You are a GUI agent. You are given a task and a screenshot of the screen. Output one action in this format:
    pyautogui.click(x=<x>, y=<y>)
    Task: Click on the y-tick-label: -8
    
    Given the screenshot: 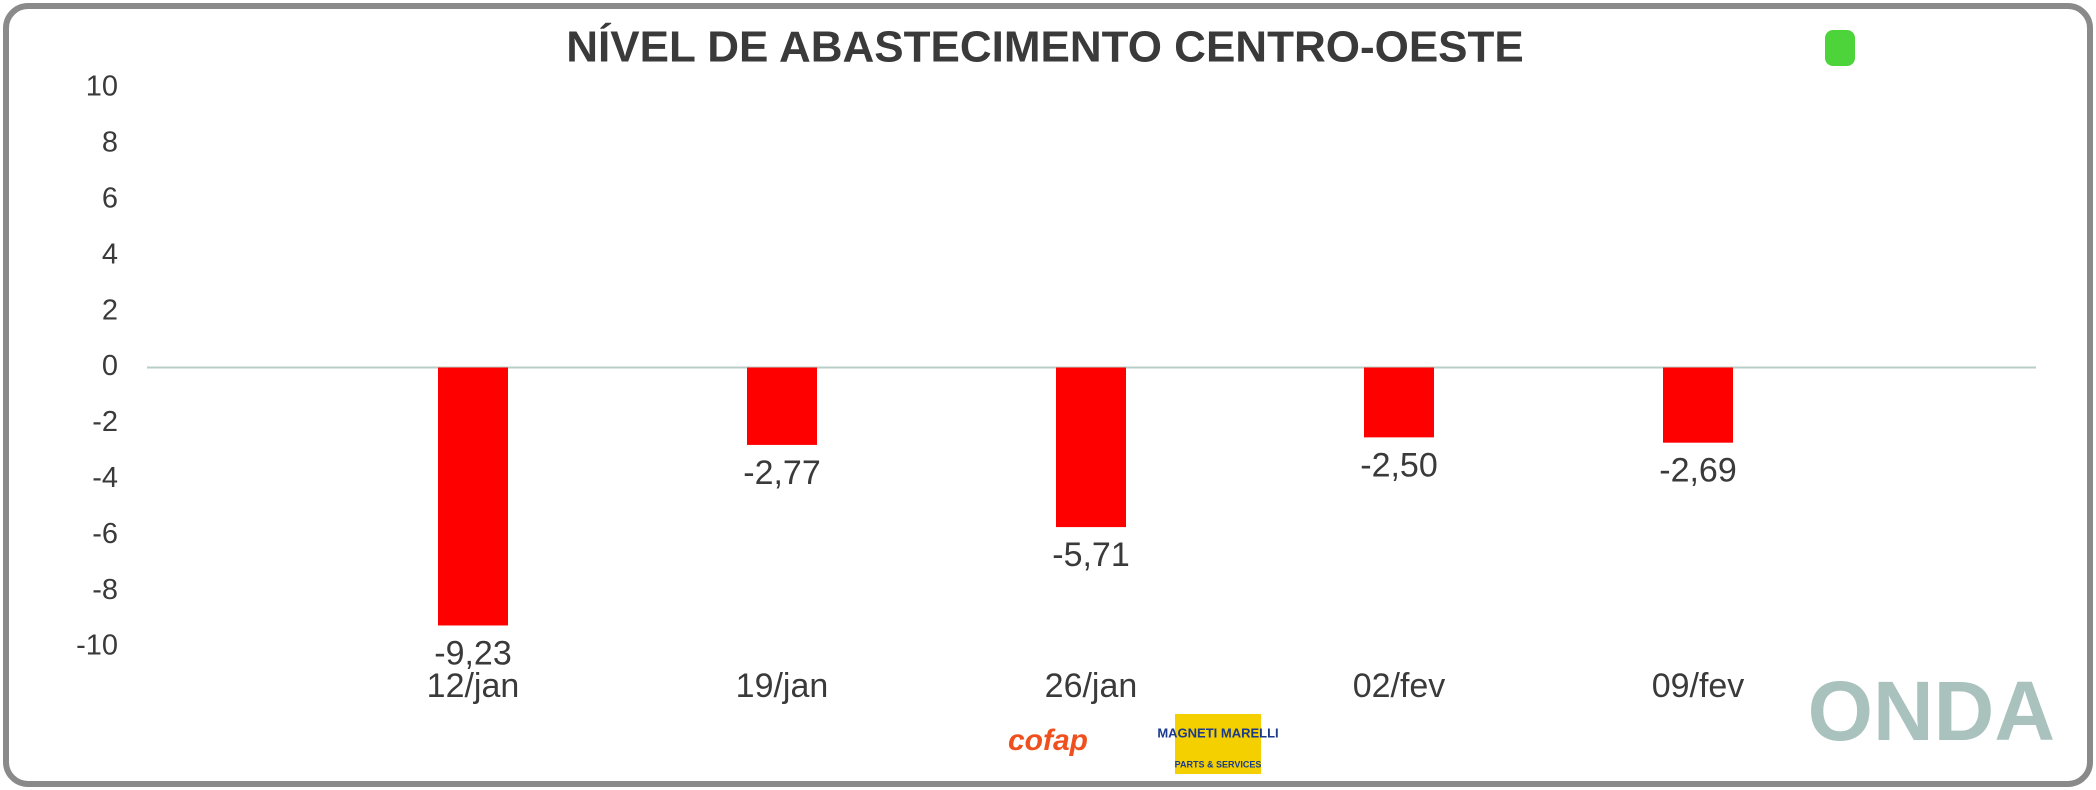 What is the action you would take?
    pyautogui.click(x=105, y=590)
    